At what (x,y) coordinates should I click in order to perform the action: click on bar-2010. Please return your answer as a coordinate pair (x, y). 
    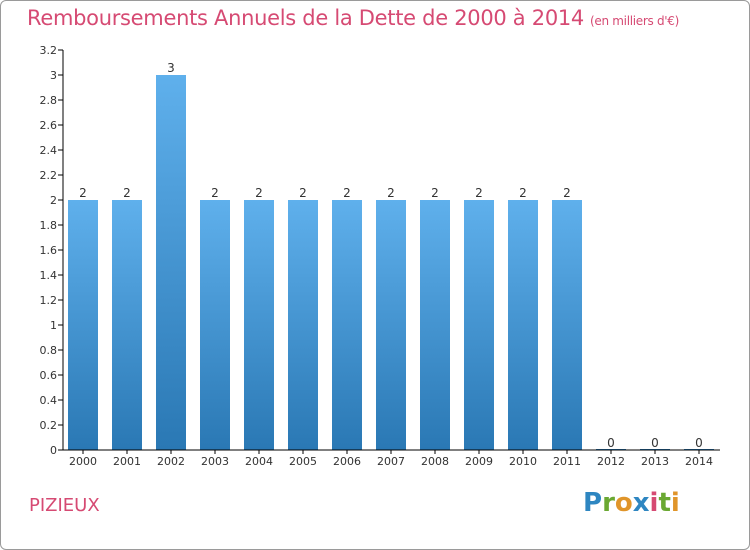
    Looking at the image, I should click on (523, 325).